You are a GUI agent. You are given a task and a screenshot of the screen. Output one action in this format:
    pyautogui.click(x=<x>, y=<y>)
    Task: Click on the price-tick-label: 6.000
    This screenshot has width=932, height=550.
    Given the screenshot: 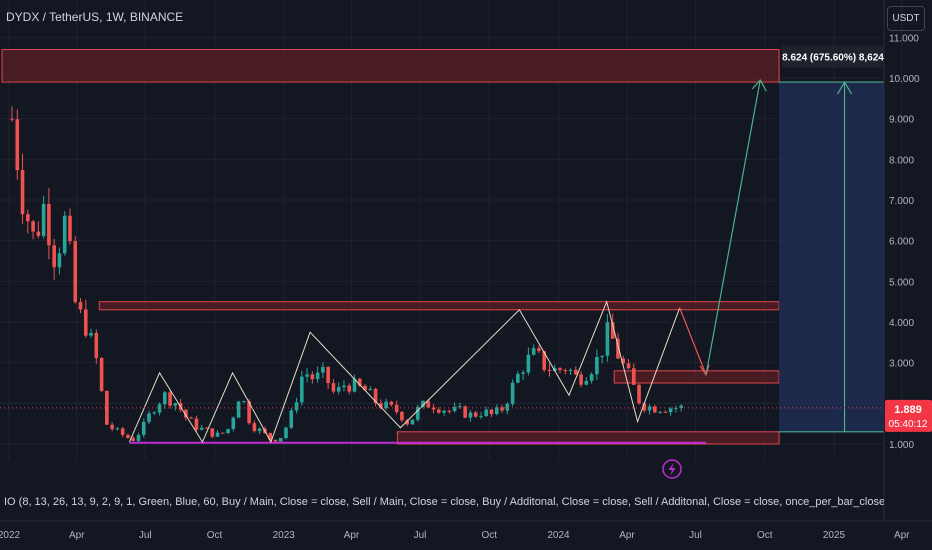 What is the action you would take?
    pyautogui.click(x=901, y=242)
    